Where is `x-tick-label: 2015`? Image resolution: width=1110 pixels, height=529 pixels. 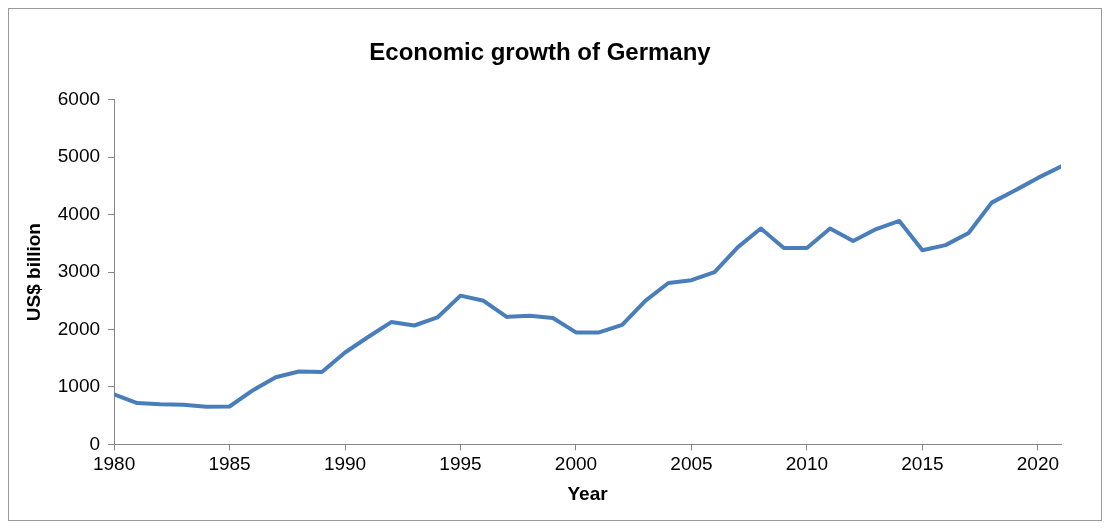
x-tick-label: 2015 is located at coordinates (922, 464).